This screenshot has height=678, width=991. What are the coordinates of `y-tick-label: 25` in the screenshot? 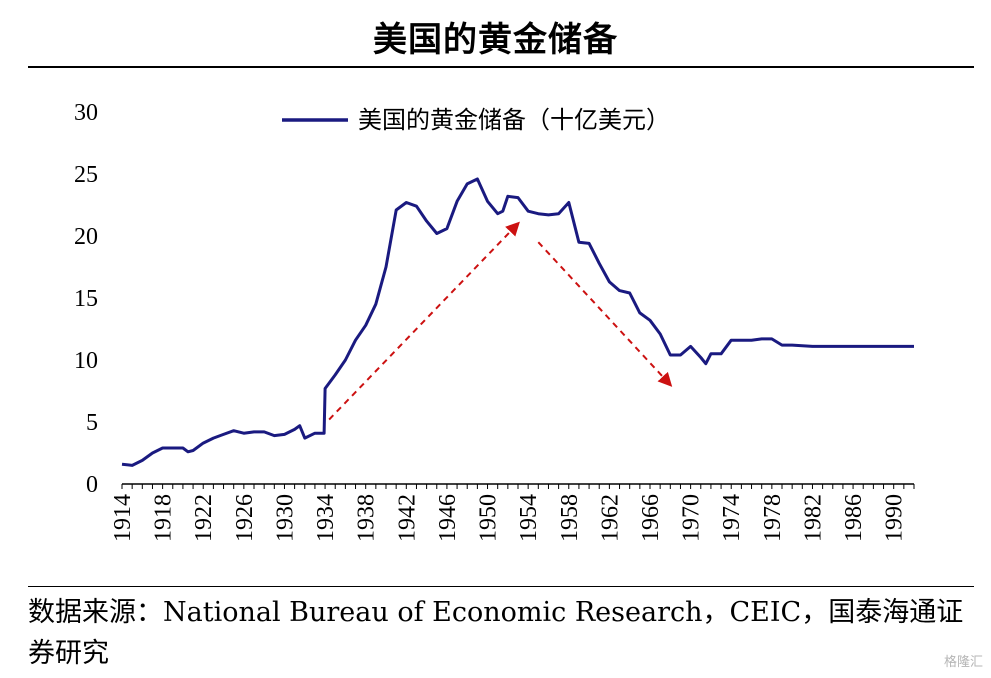 It's located at (86, 175).